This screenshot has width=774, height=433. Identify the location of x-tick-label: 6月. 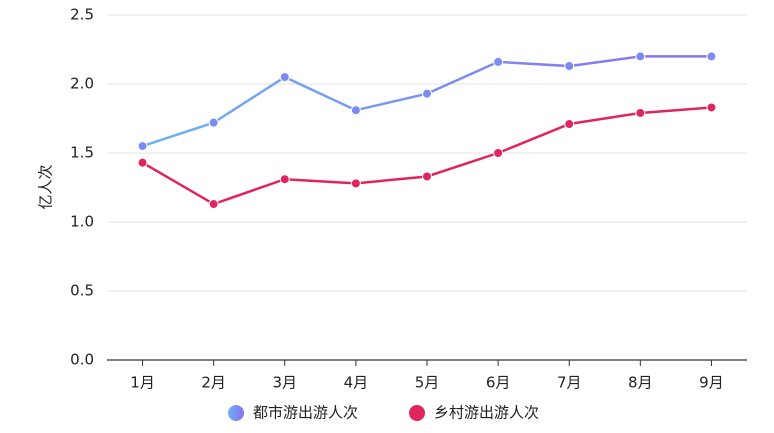
(498, 383).